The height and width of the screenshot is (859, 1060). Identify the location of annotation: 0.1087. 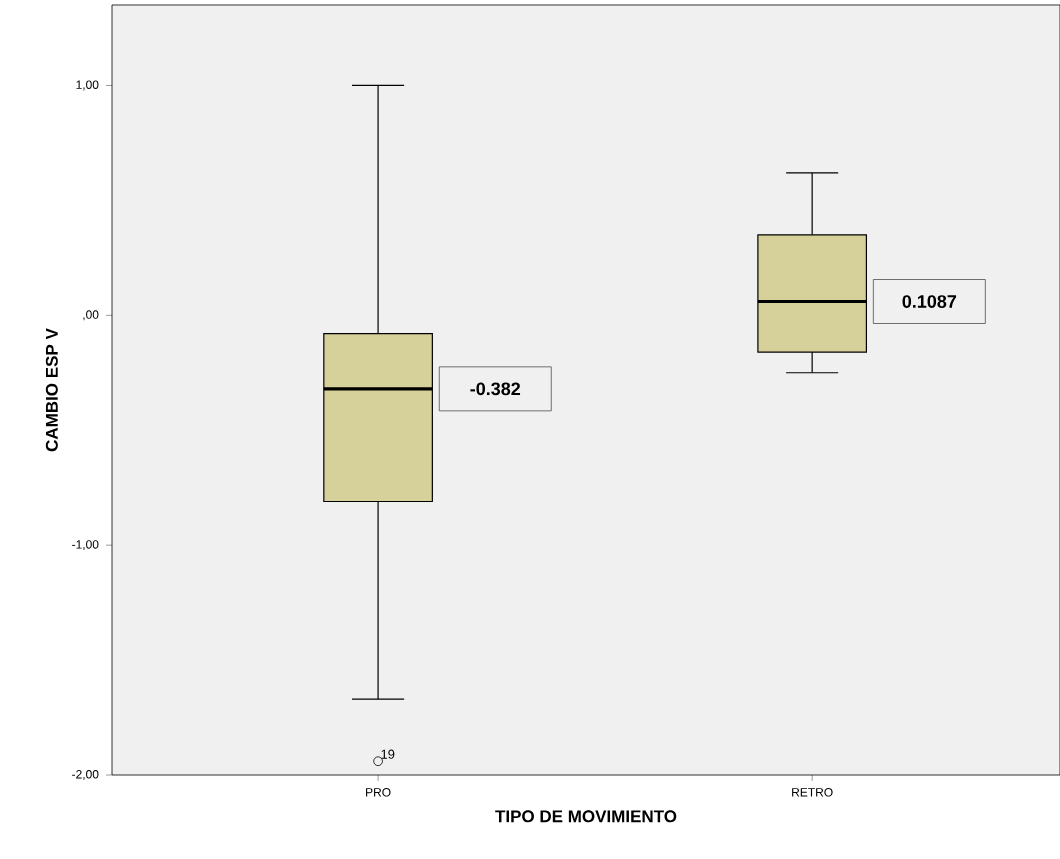
(929, 301).